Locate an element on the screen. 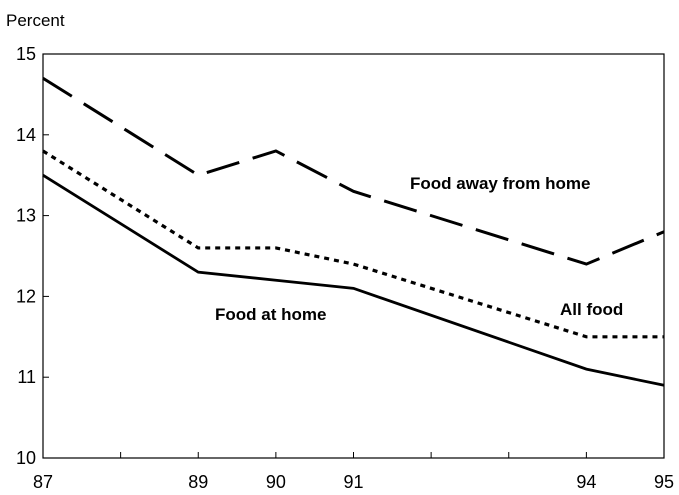 The width and height of the screenshot is (679, 495). x-tick-label-87: 87 is located at coordinates (43, 482).